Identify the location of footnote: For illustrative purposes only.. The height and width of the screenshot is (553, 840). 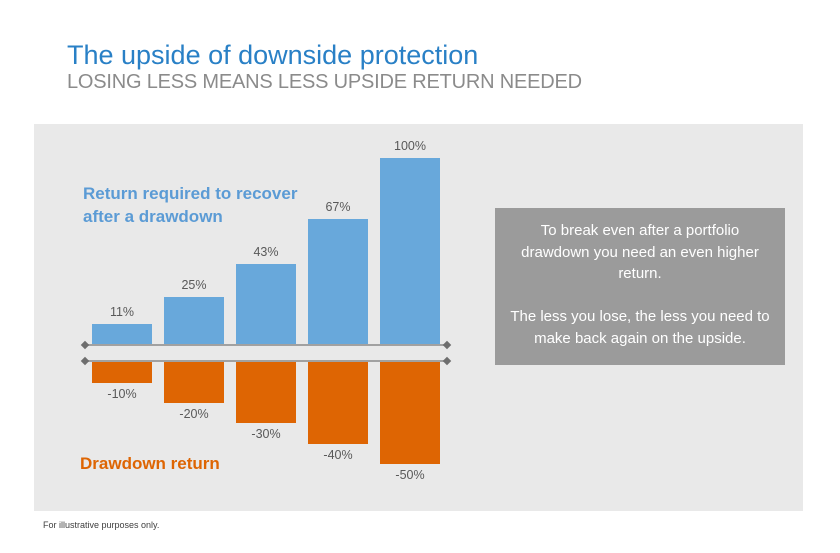
(101, 525).